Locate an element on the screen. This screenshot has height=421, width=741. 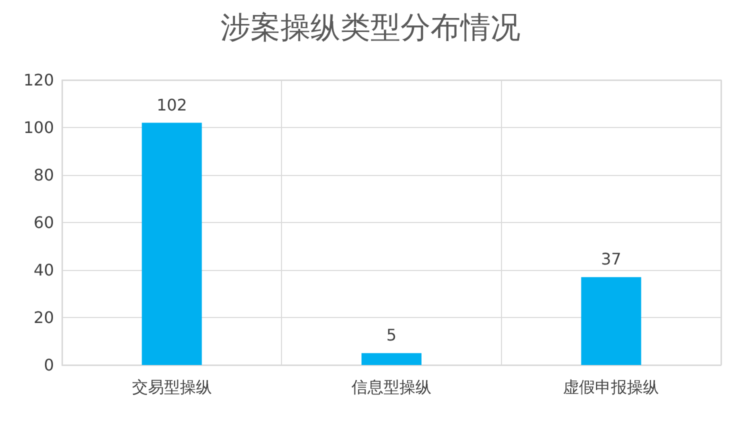
y-tick-label: 100 is located at coordinates (38, 127).